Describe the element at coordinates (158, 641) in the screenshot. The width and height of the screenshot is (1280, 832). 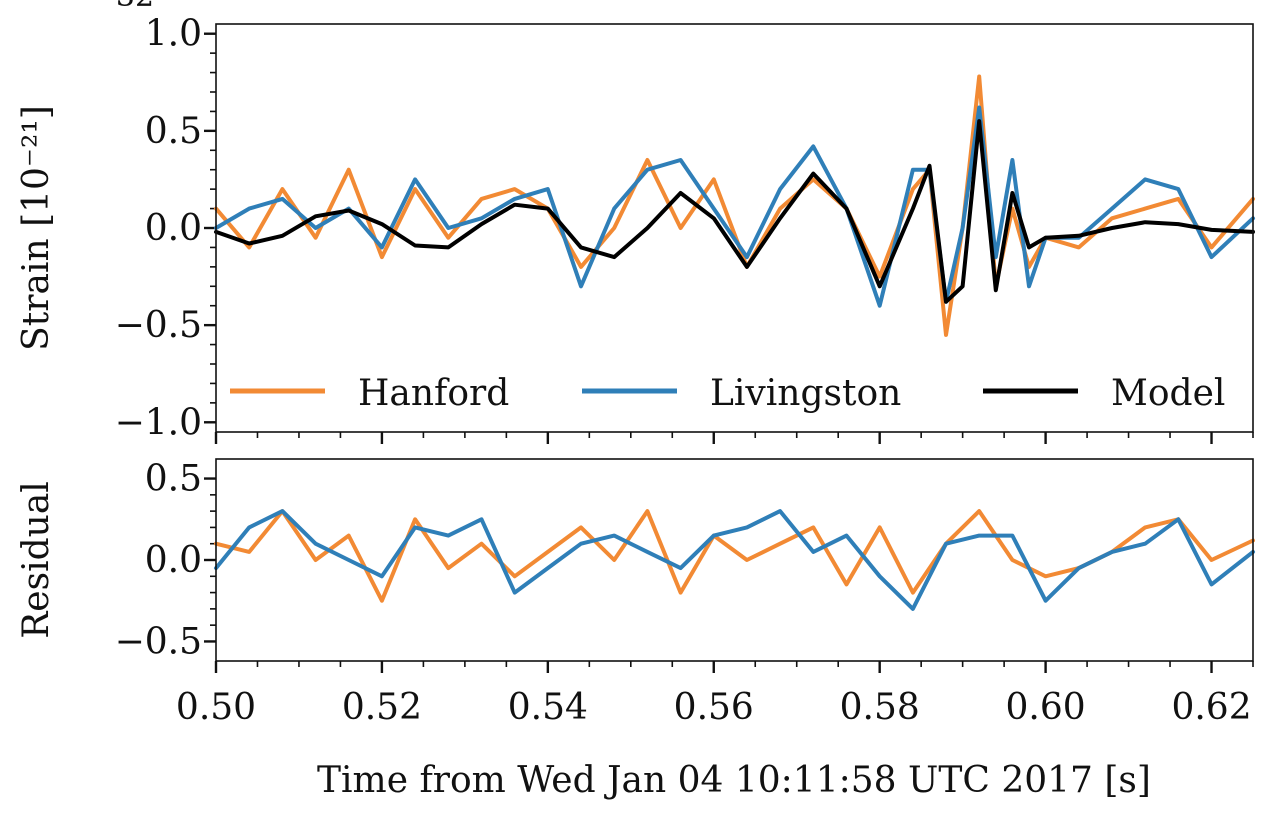
I see `bottom-y-tick-label: −0.5` at that location.